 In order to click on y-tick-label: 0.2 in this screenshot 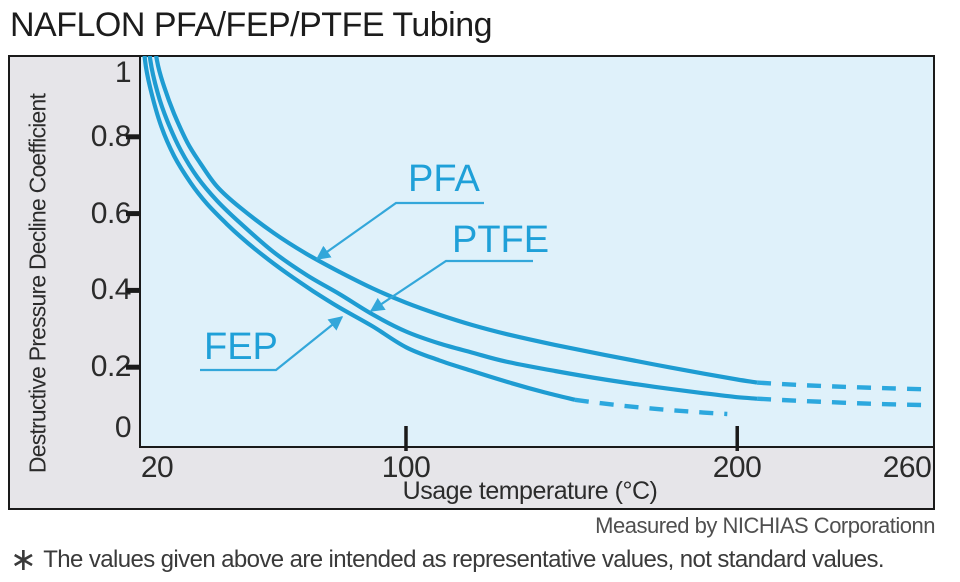, I will do `click(111, 367)`.